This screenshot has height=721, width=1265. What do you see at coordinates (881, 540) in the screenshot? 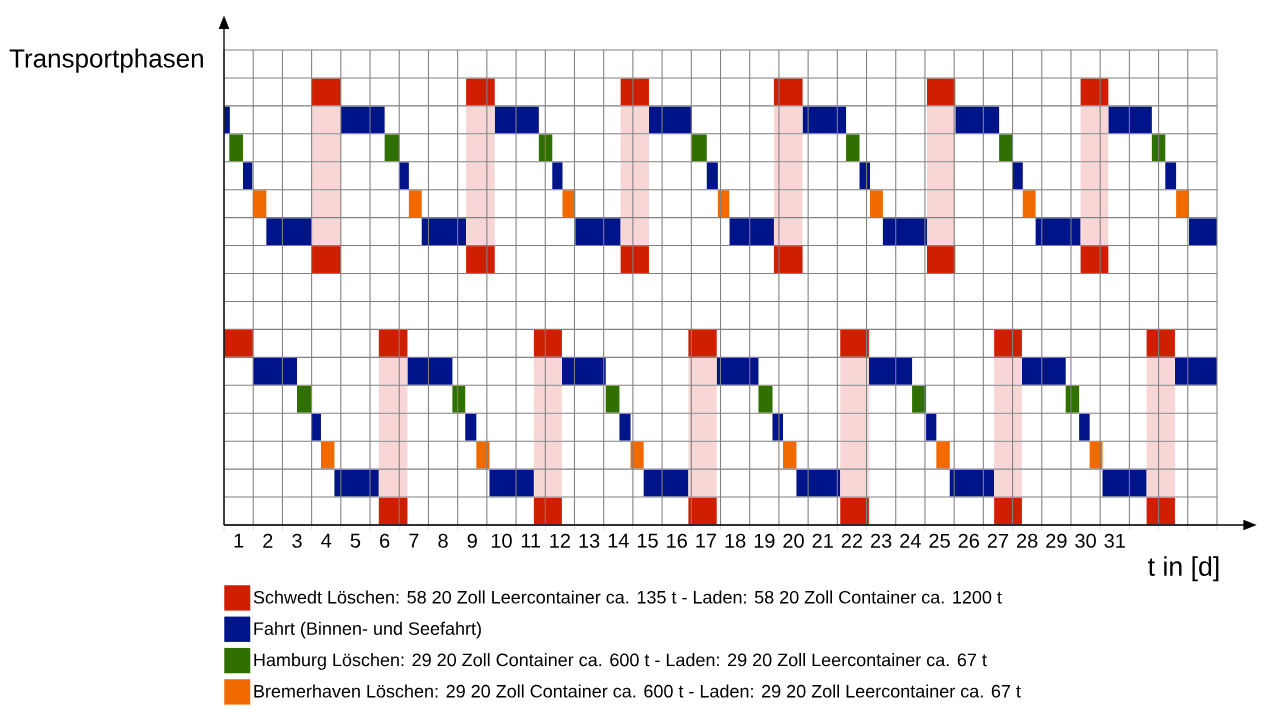
I see `x-tick-label: 23` at bounding box center [881, 540].